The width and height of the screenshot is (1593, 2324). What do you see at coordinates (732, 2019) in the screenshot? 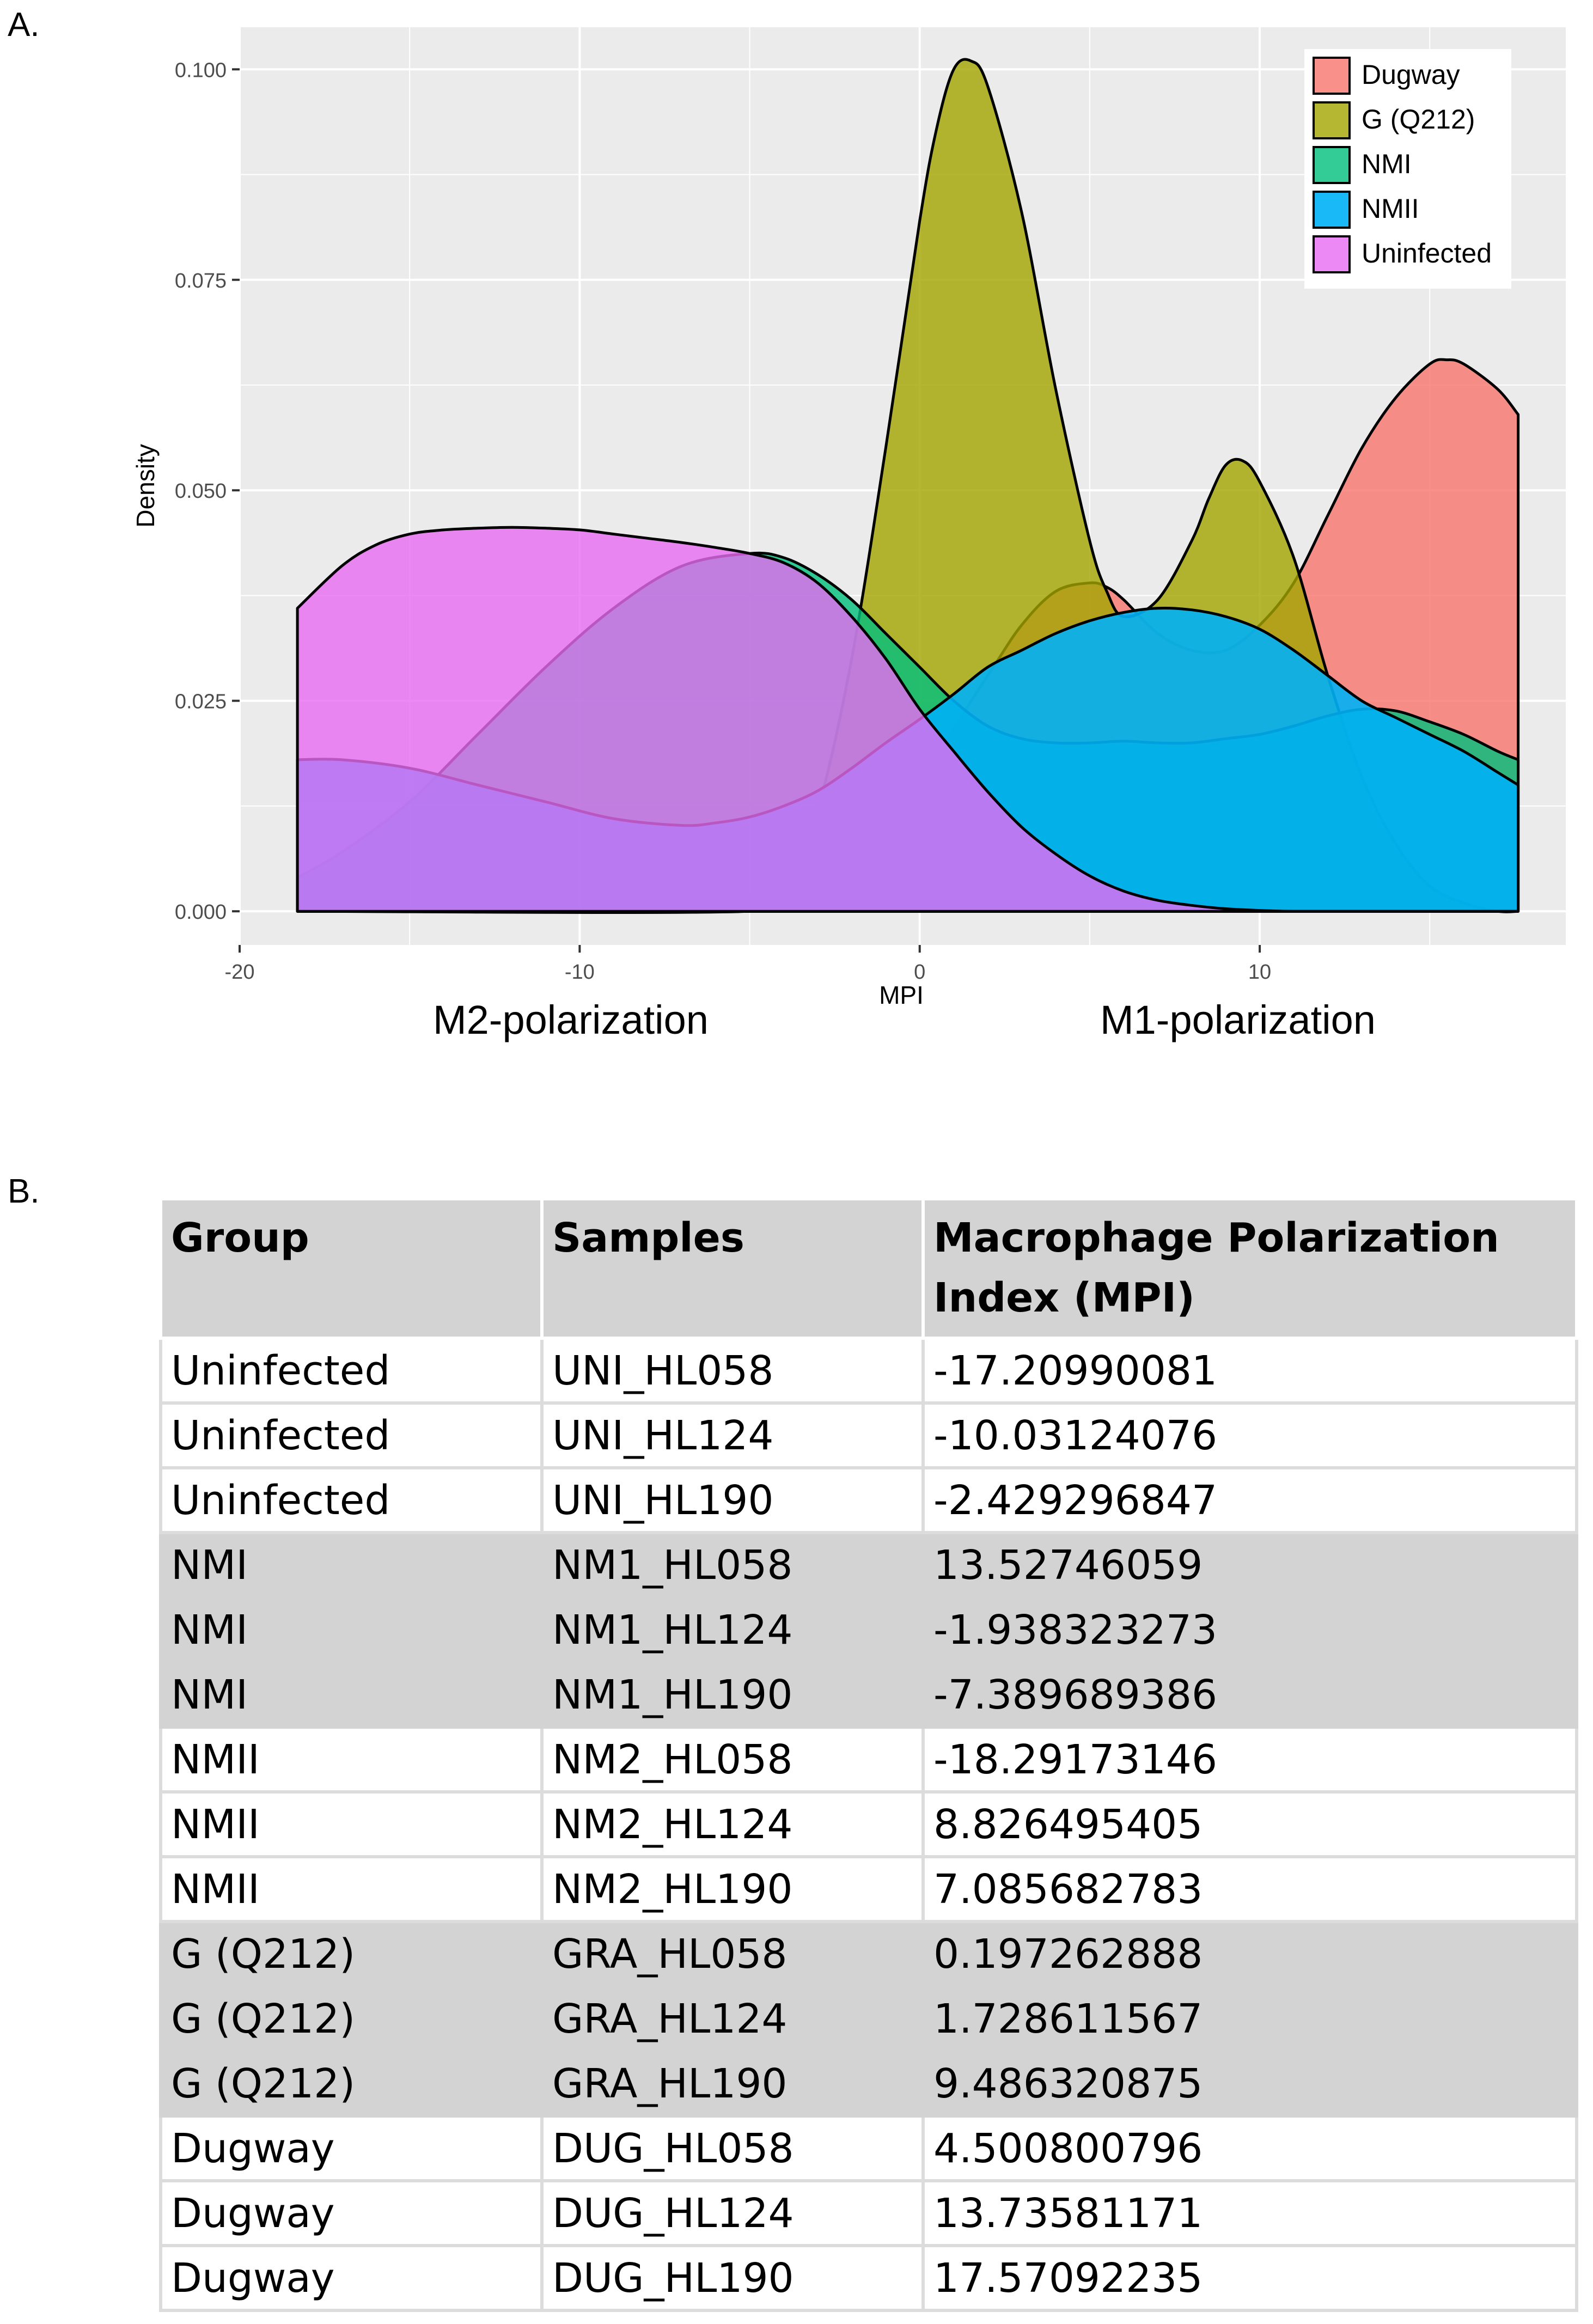
I see `cell-sample: GRA_HL124` at bounding box center [732, 2019].